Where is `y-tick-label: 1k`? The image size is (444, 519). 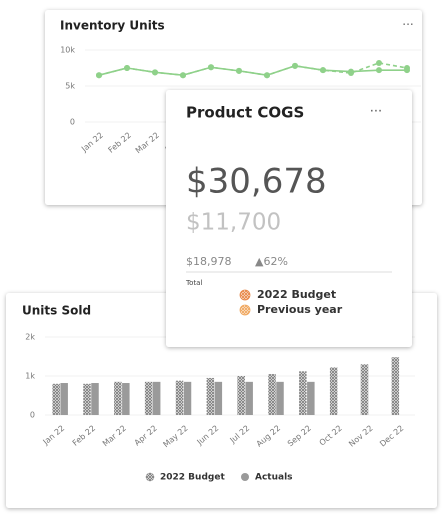 y-tick-label: 1k is located at coordinates (30, 376).